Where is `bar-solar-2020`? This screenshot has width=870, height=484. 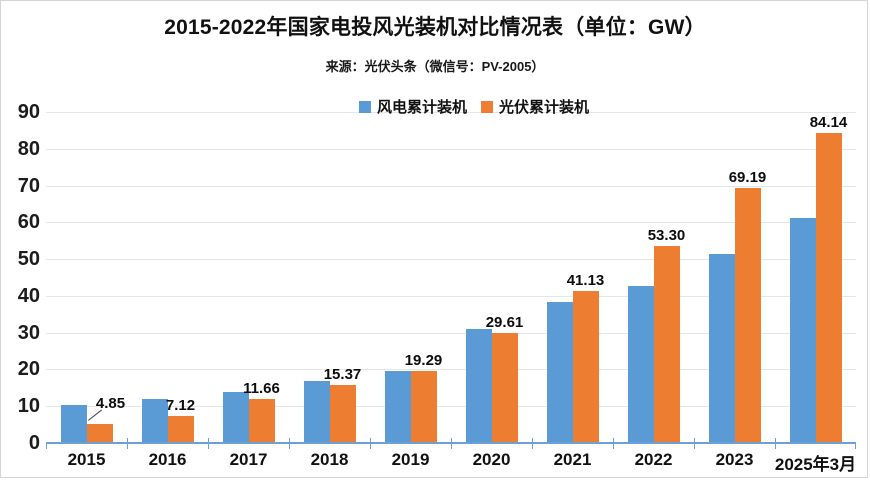 bar-solar-2020 is located at coordinates (504, 387).